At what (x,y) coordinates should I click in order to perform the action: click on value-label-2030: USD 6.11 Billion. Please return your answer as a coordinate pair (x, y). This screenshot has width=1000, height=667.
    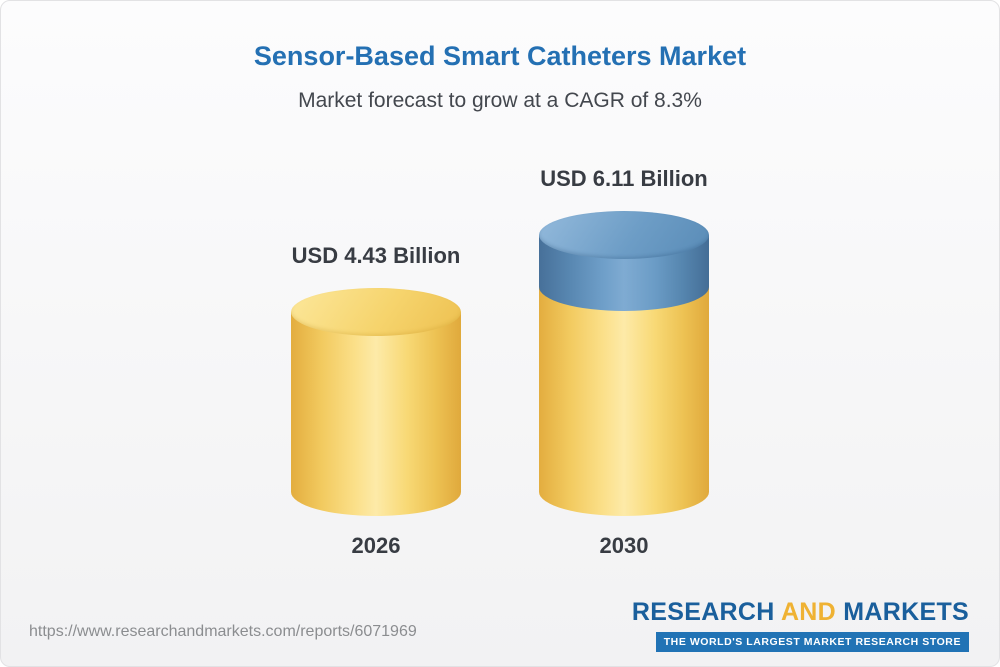
    Looking at the image, I should click on (624, 178).